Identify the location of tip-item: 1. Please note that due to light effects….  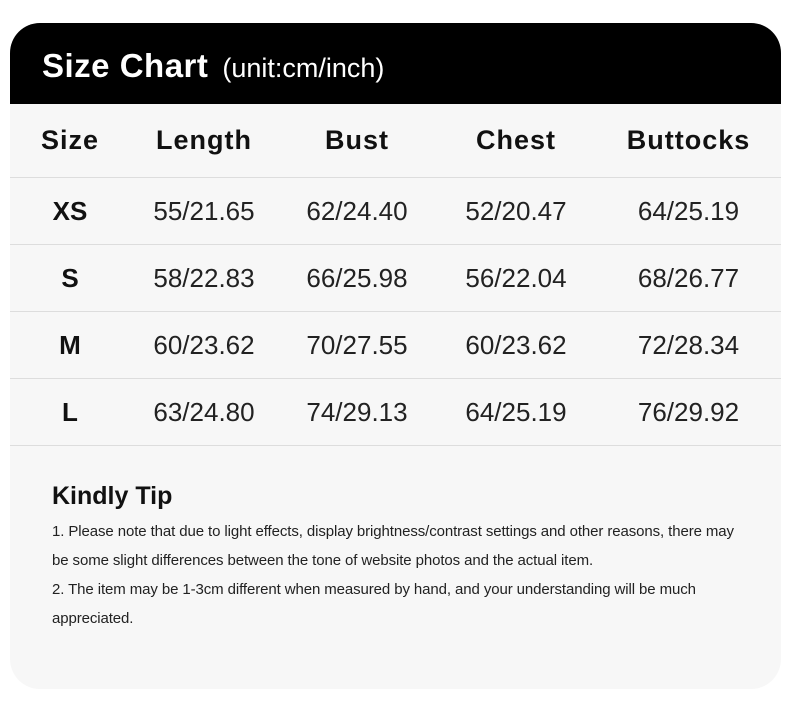
(393, 546).